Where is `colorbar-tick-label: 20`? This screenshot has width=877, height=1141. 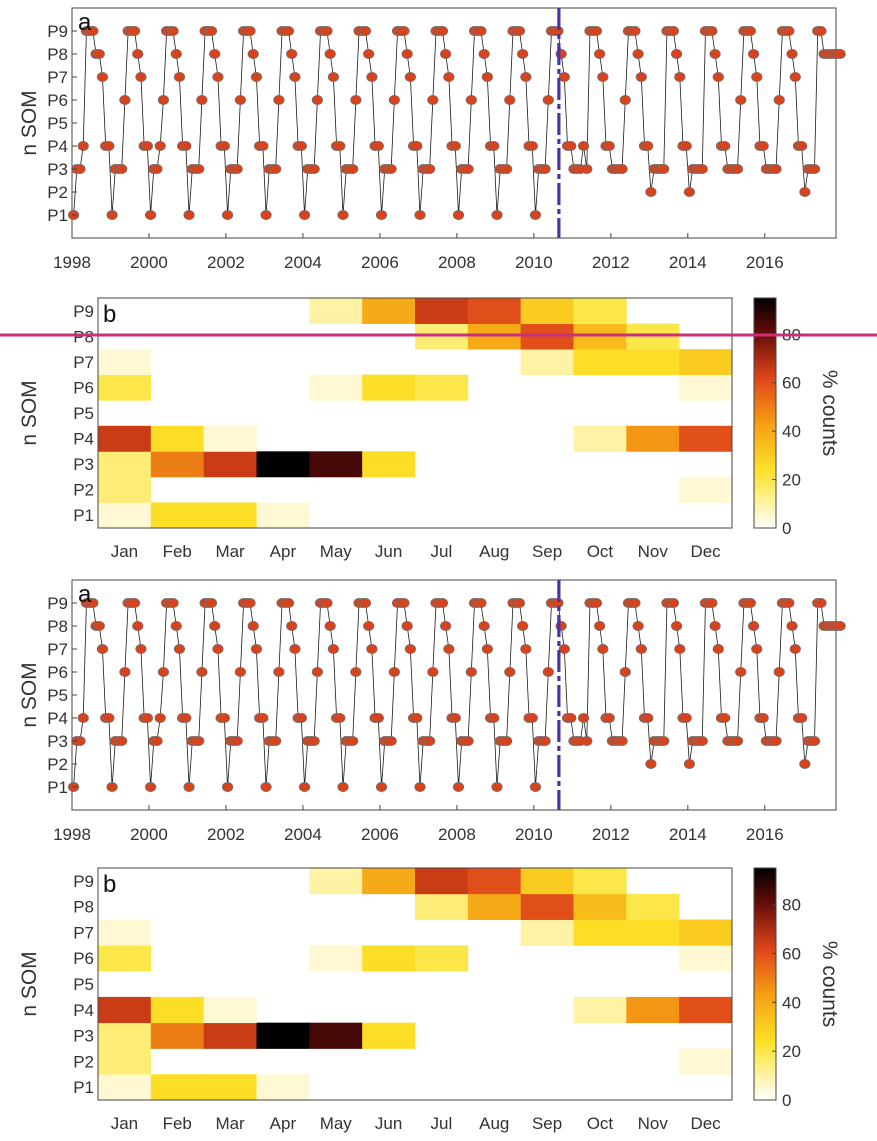 colorbar-tick-label: 20 is located at coordinates (791, 480).